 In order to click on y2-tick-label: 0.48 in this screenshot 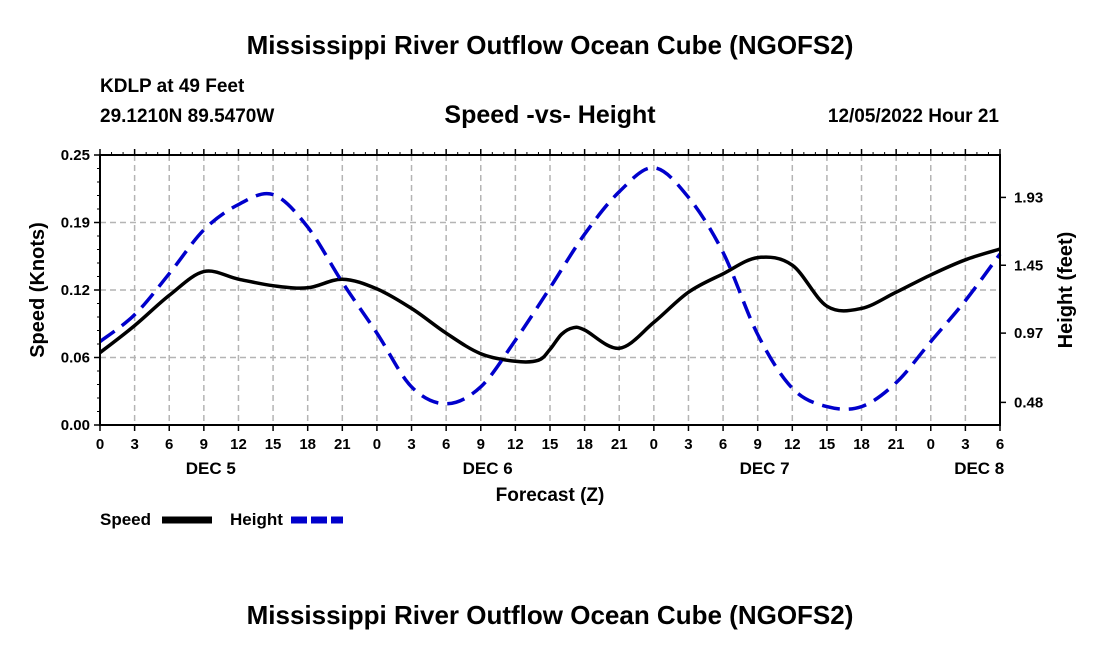, I will do `click(1028, 402)`.